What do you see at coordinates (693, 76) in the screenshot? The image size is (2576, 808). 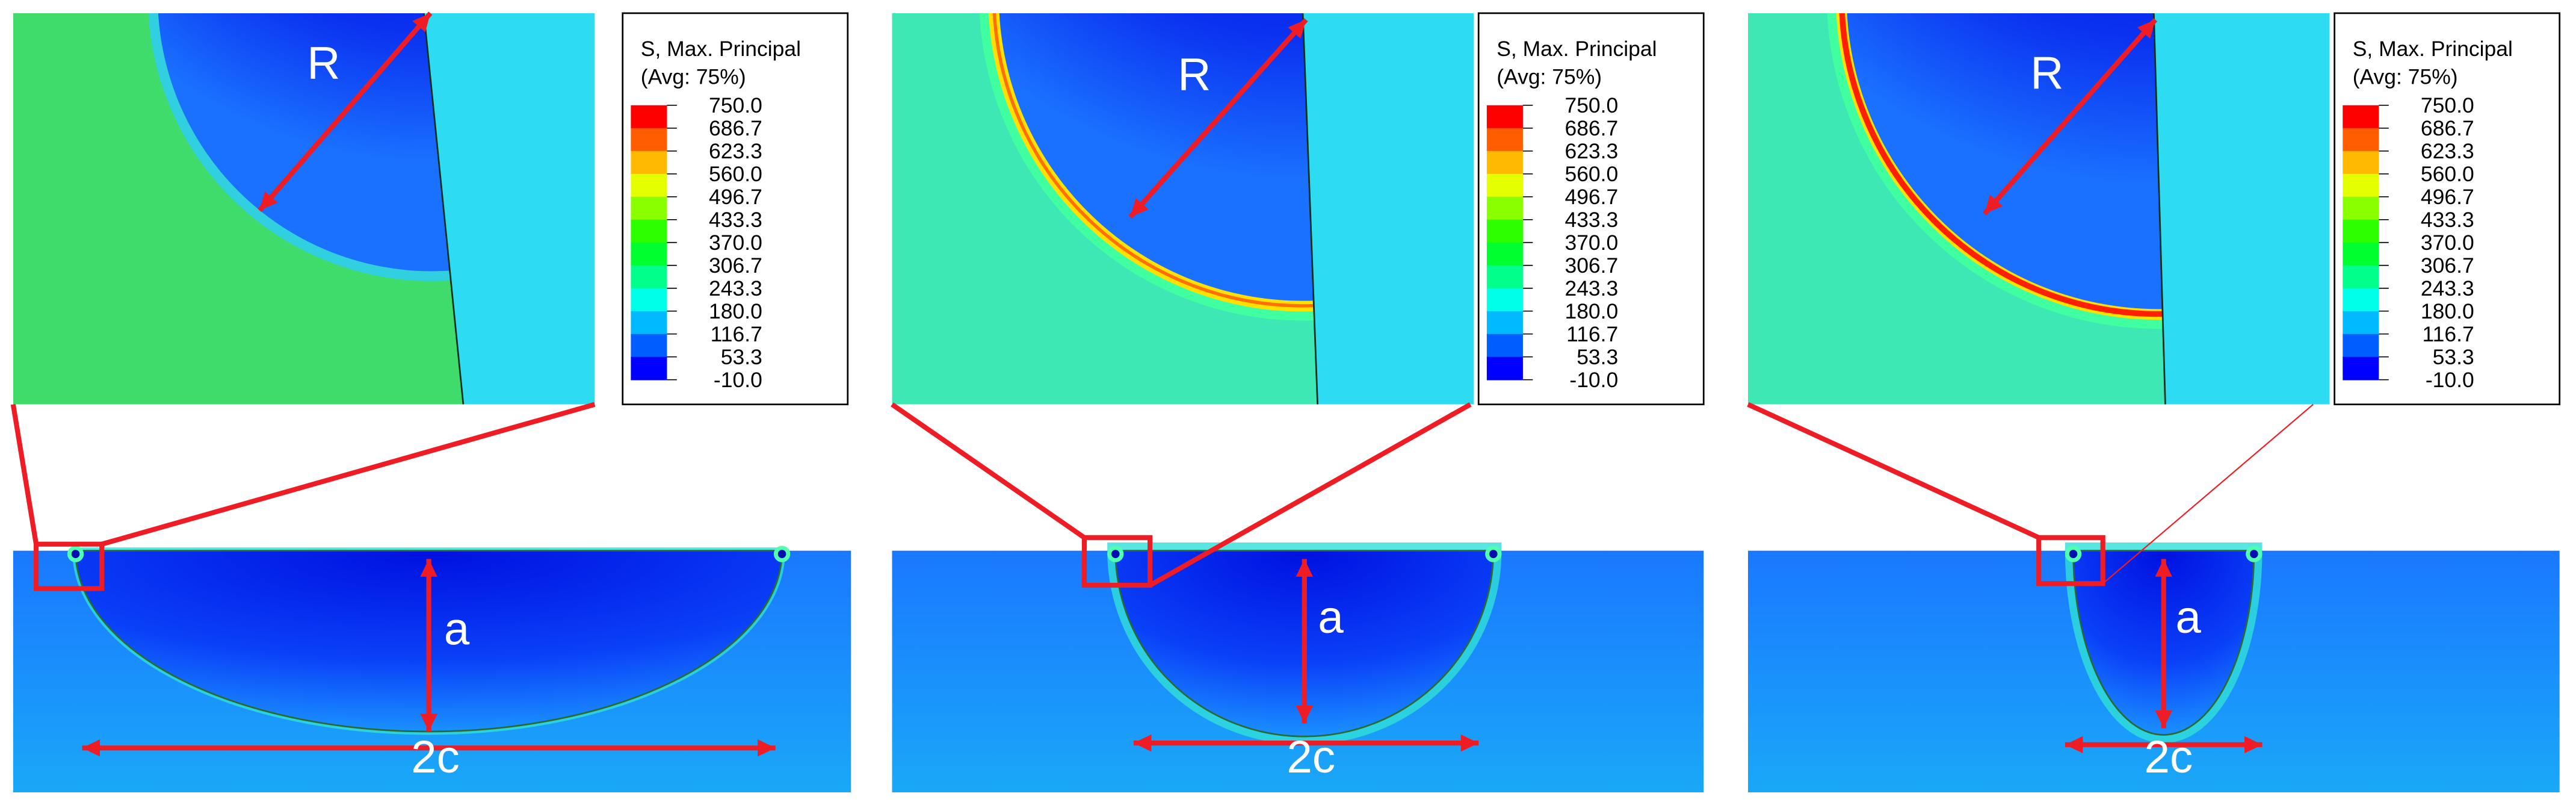 I see `legend-subtitle: (Avg: 75%)` at bounding box center [693, 76].